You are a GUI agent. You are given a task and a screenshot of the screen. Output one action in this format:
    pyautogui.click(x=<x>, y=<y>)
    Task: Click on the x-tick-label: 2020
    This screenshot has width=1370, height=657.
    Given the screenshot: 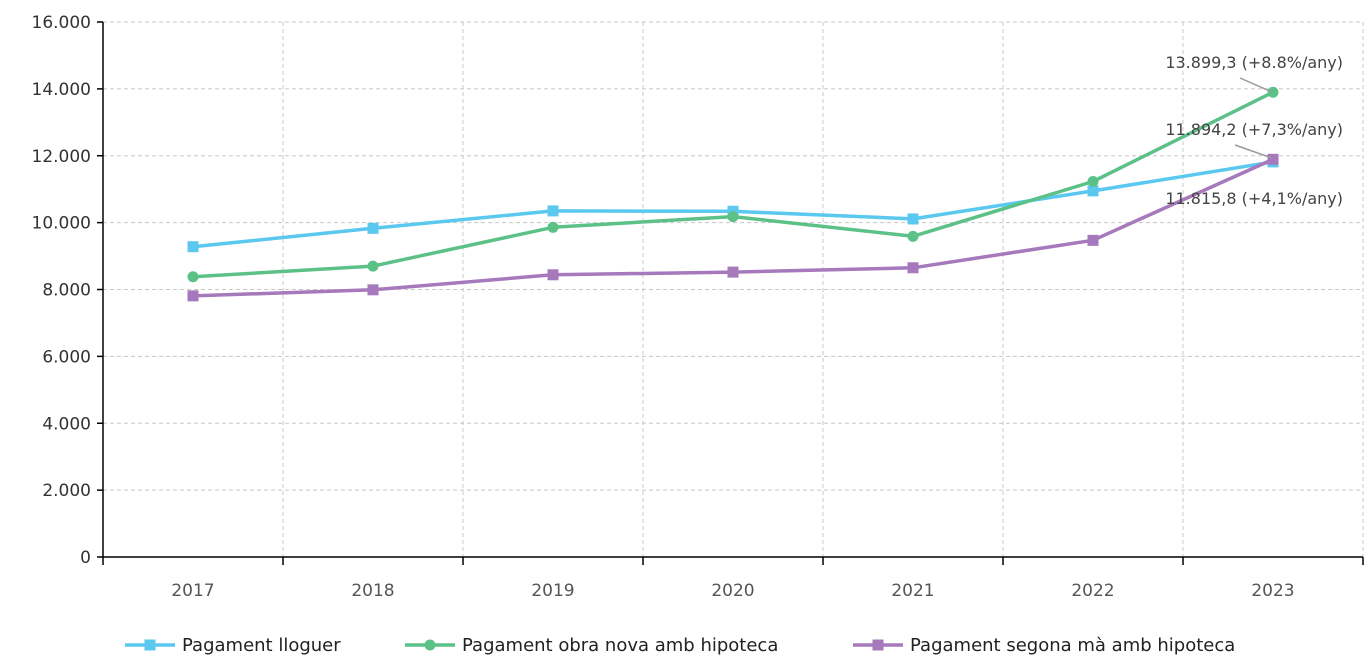 What is the action you would take?
    pyautogui.click(x=732, y=591)
    